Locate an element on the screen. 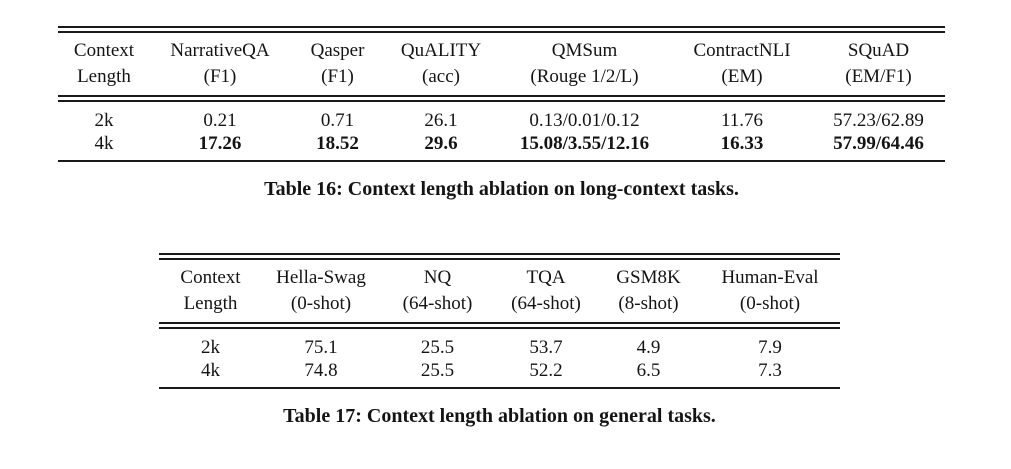 The width and height of the screenshot is (1011, 469). table-16-bottom-rule is located at coordinates (501, 161).